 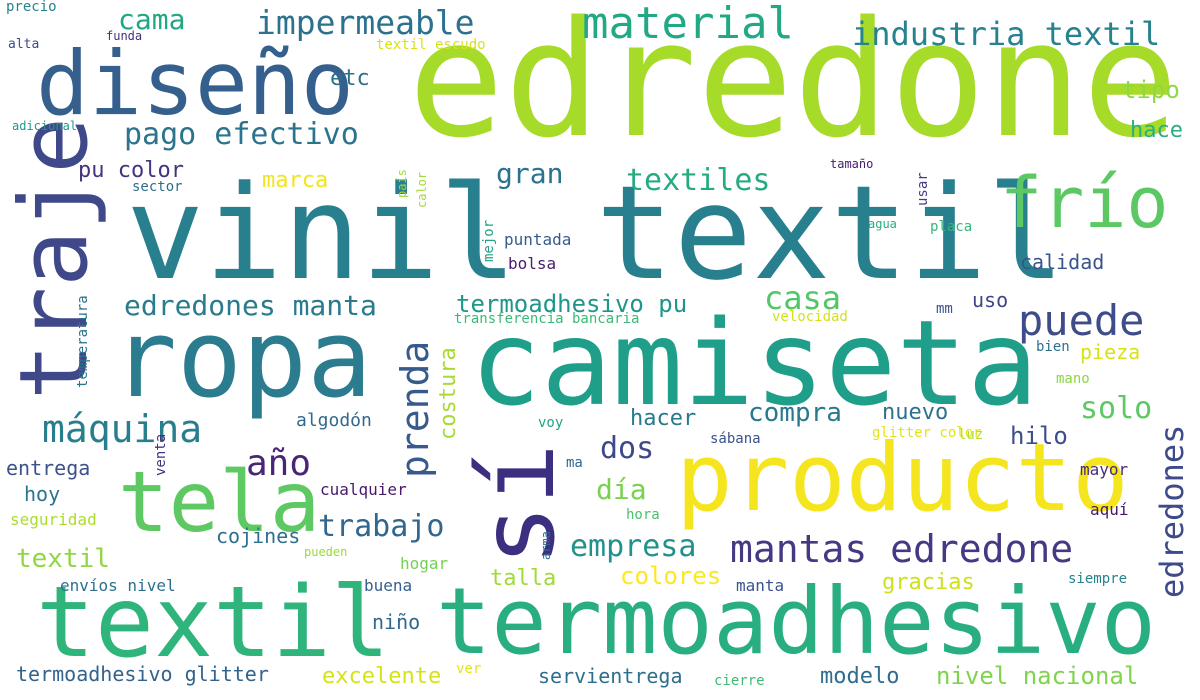 What do you see at coordinates (551, 423) in the screenshot?
I see `word: voy` at bounding box center [551, 423].